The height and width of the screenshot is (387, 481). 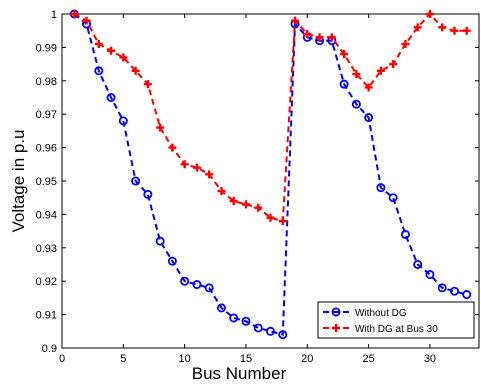 I want to click on x-tick-label: 15, so click(x=246, y=359).